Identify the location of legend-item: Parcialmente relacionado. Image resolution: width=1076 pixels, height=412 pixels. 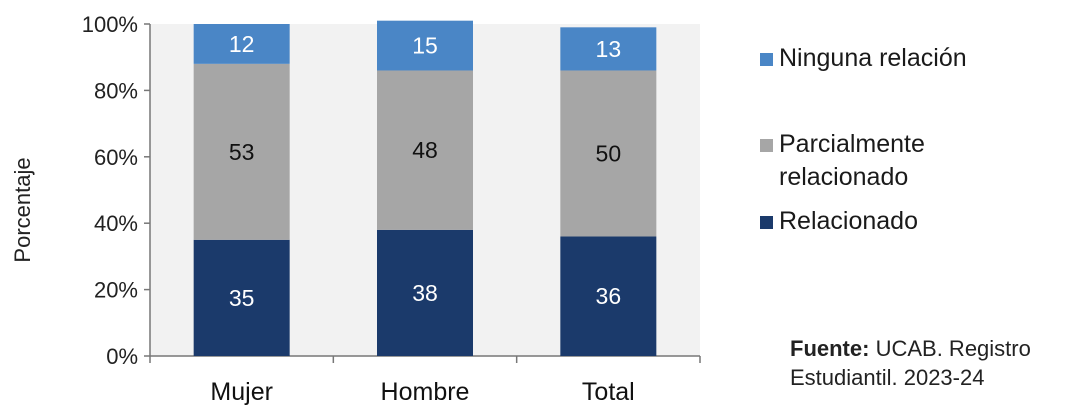
(910, 161).